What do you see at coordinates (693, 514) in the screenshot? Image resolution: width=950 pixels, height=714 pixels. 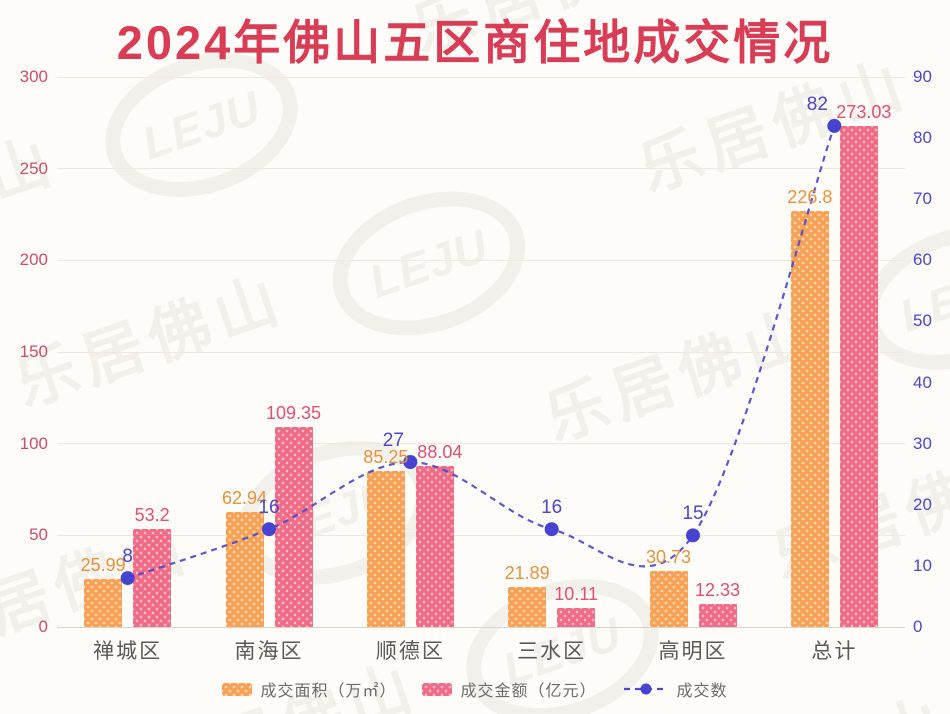 I see `count-value: 15` at bounding box center [693, 514].